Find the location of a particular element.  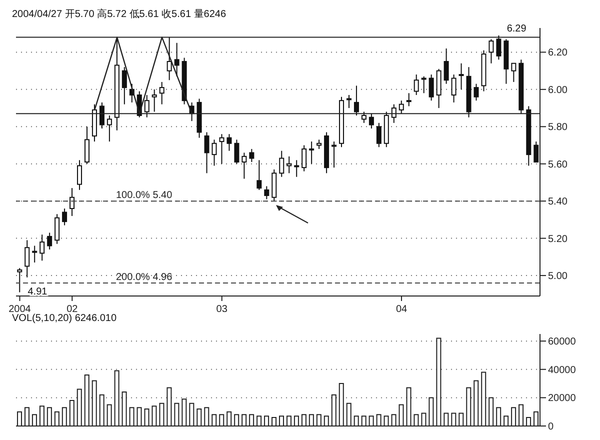

text: 2004/04/27 开5.70 高5.72 低5.61 收5.61 量6246 is located at coordinates (119, 14).